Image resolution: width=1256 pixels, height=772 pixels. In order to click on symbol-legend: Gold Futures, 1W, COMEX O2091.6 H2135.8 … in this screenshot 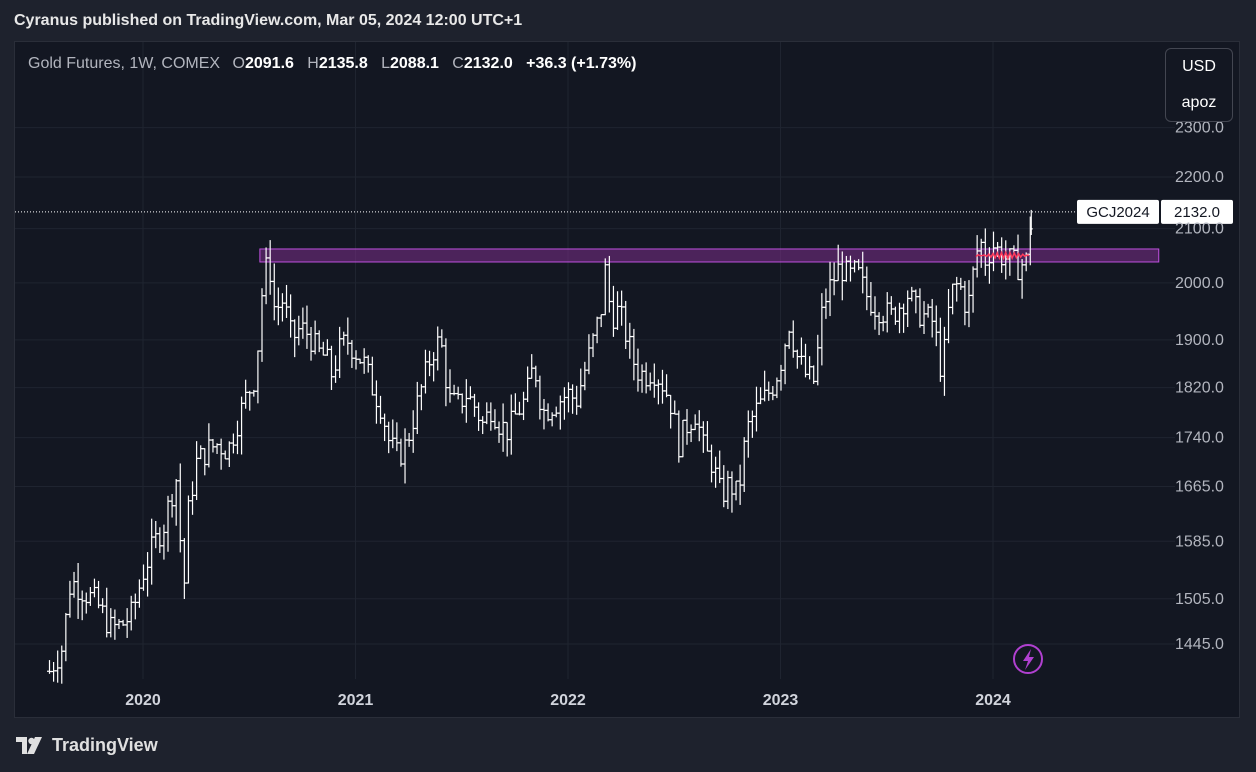, I will do `click(332, 64)`.